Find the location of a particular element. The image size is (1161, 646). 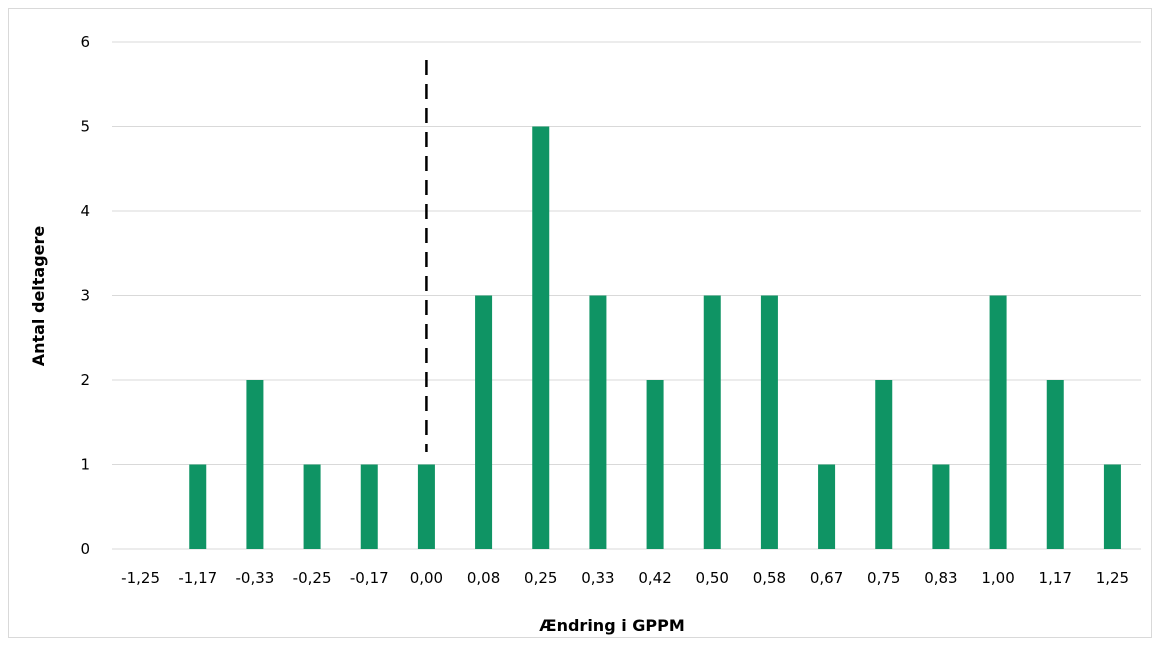

x-tick-label: 0,42 is located at coordinates (654, 578).